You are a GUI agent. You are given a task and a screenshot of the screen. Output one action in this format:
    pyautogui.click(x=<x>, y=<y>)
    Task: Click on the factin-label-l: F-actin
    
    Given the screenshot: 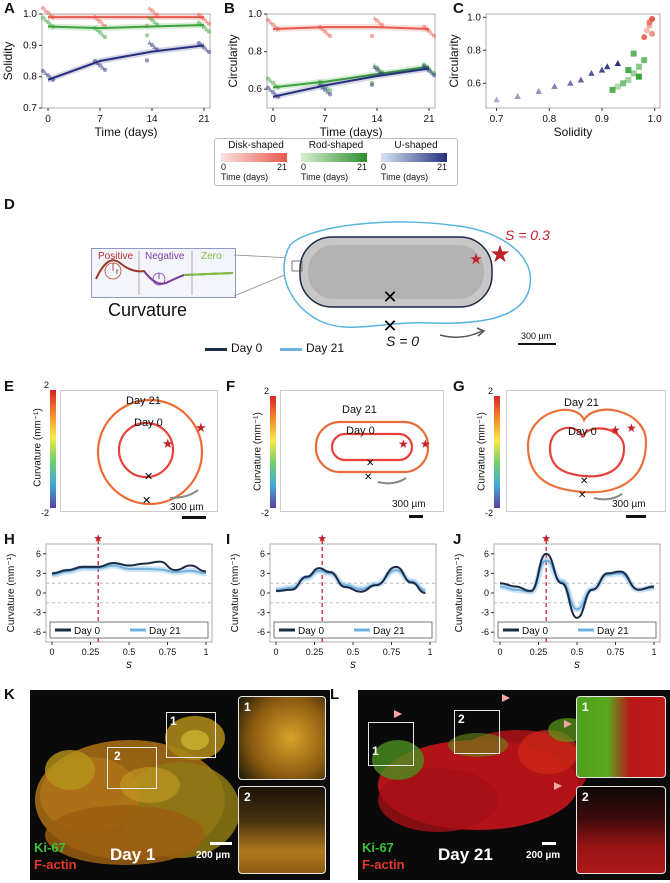 What is the action you would take?
    pyautogui.click(x=383, y=864)
    